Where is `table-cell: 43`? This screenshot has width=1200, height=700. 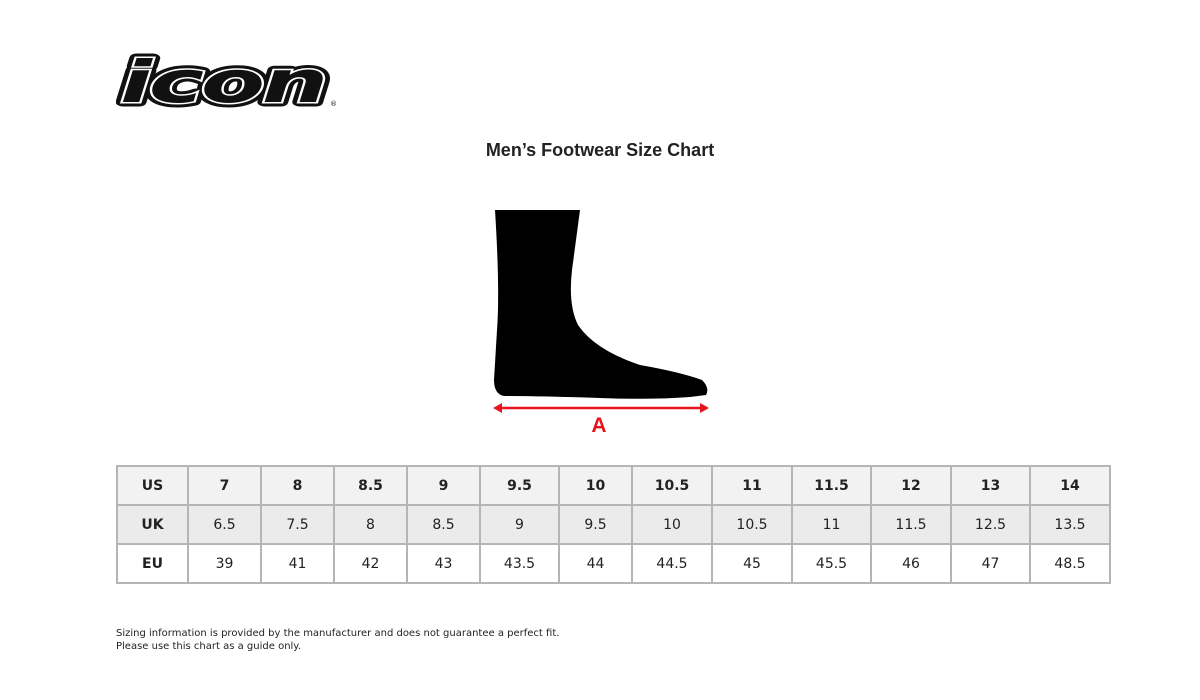 table-cell: 43 is located at coordinates (443, 563).